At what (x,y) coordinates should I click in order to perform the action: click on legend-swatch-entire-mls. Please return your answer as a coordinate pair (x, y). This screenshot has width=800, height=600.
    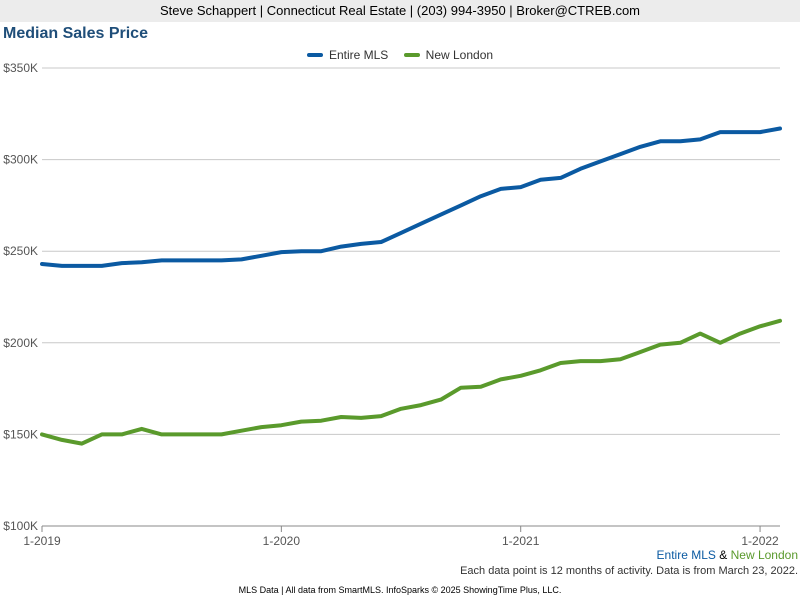
    Looking at the image, I should click on (314, 55).